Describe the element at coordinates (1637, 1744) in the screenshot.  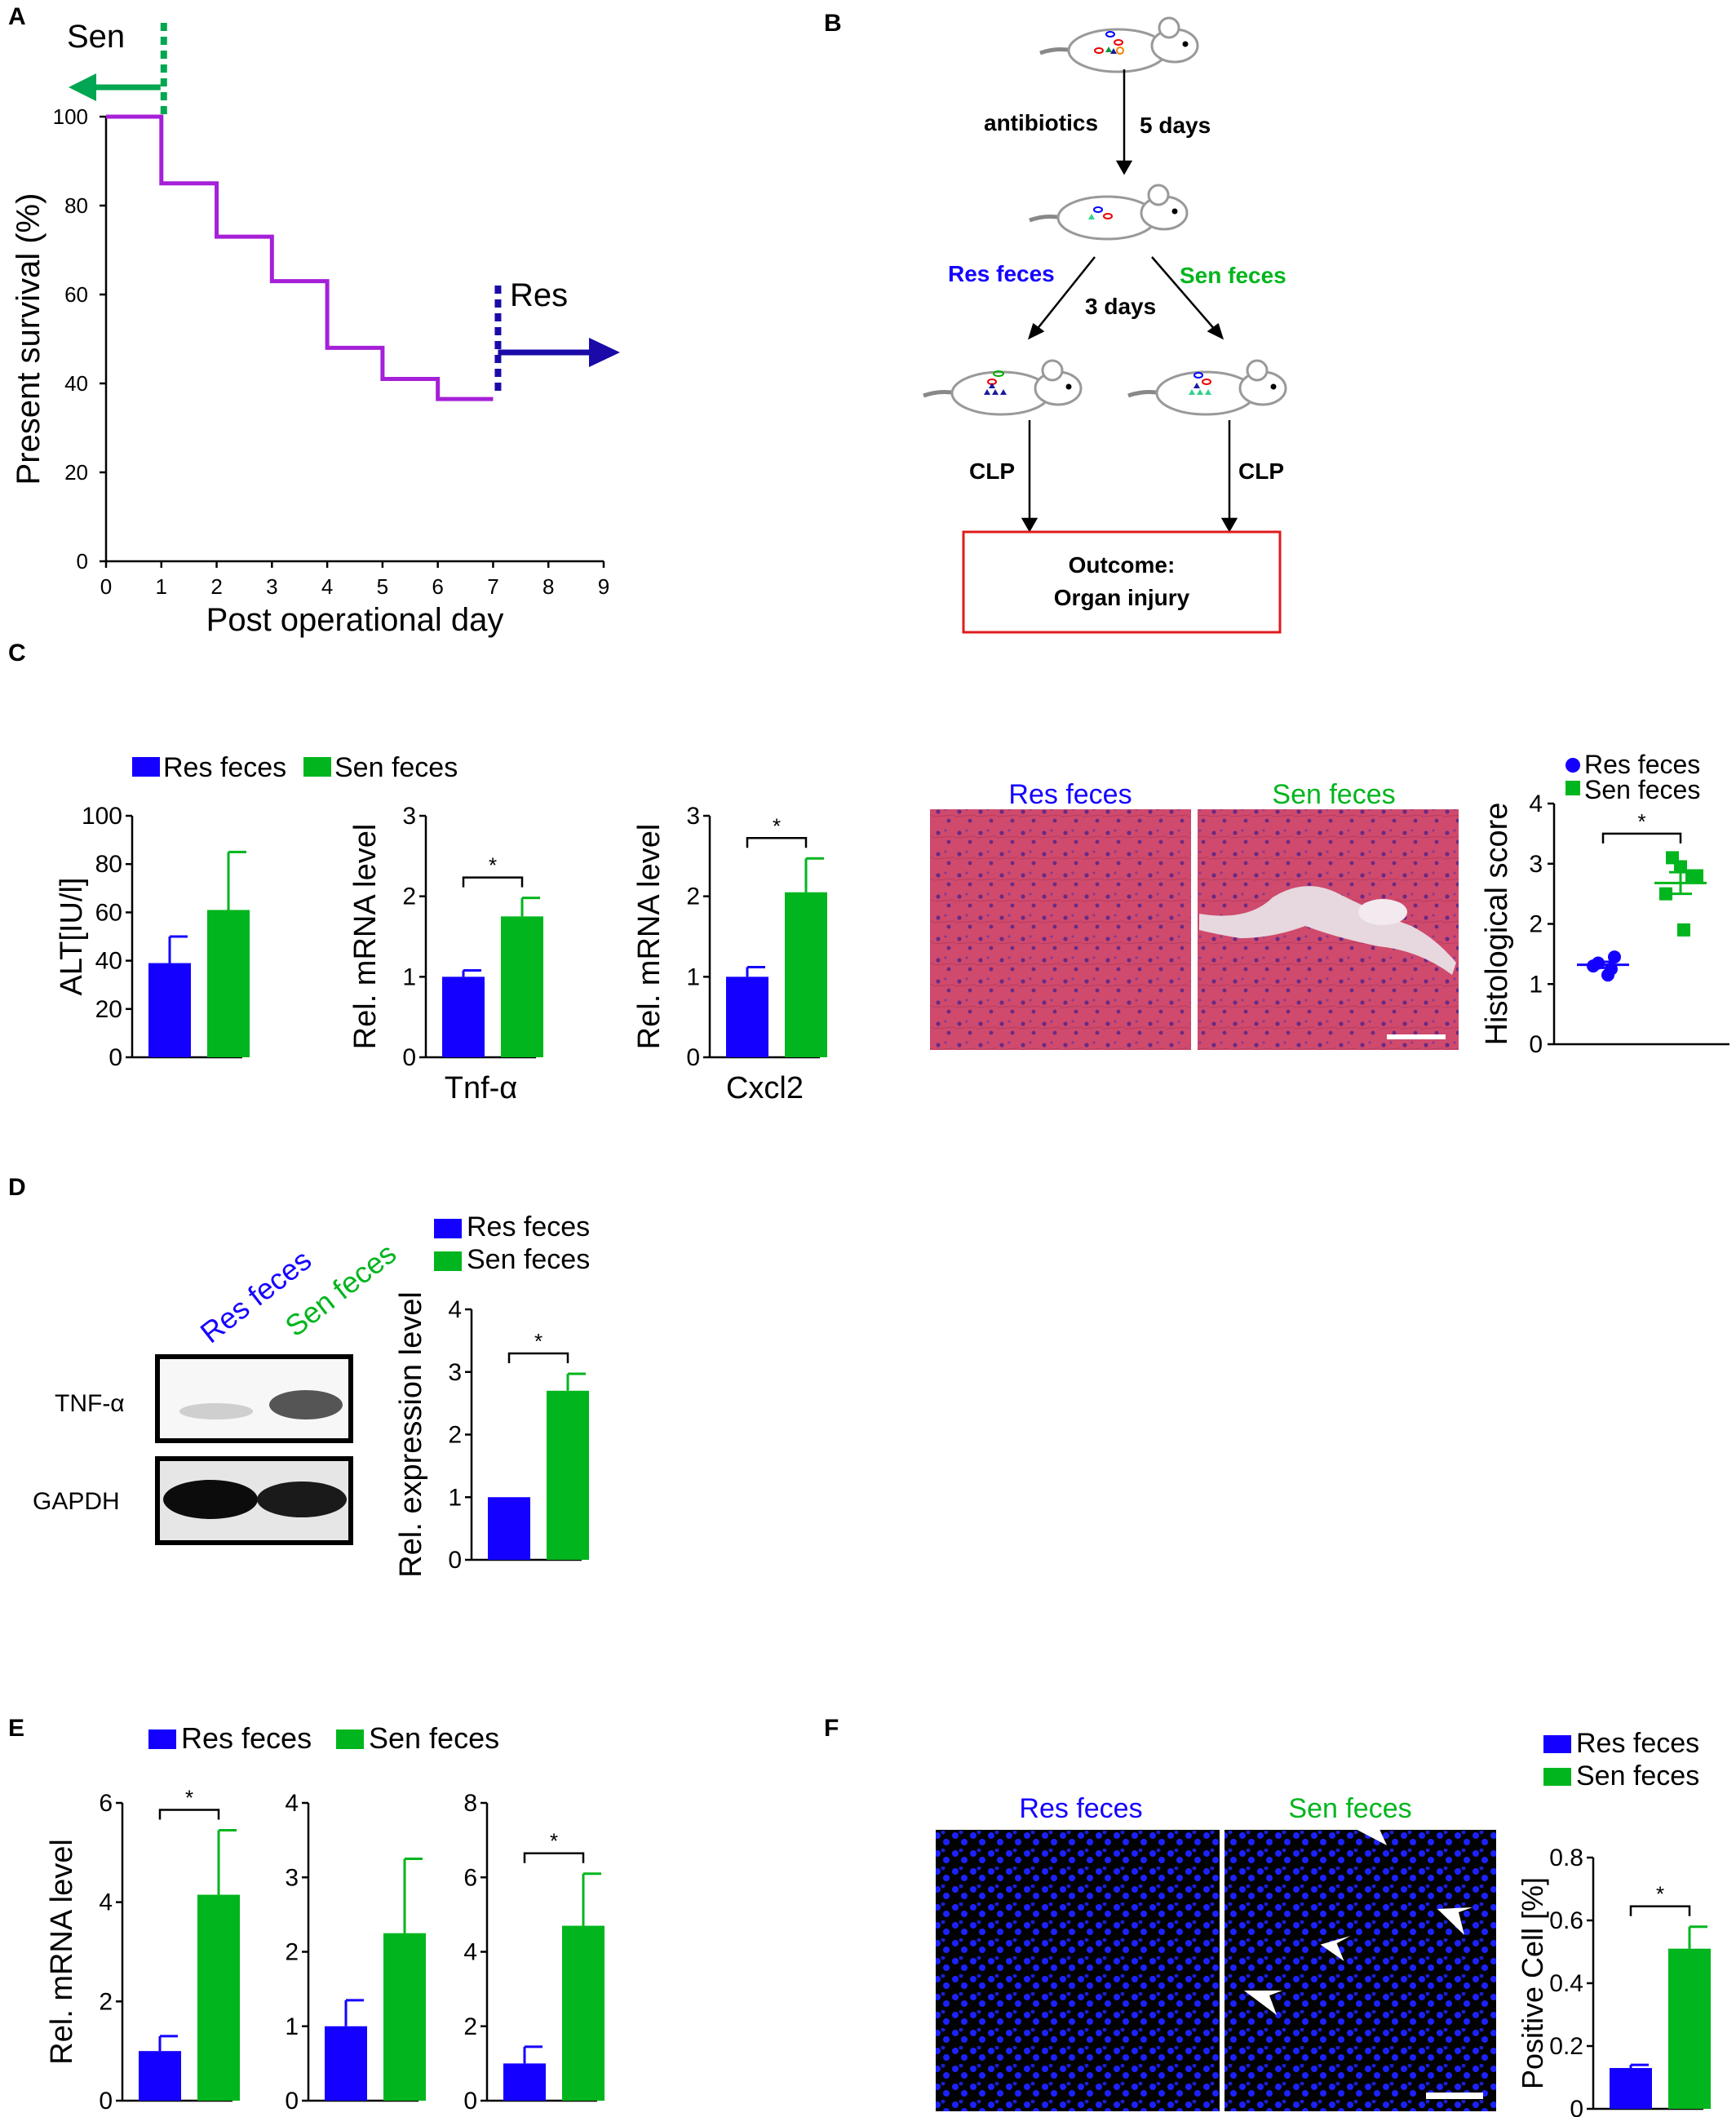
I see `legend-label-res: Res feces` at that location.